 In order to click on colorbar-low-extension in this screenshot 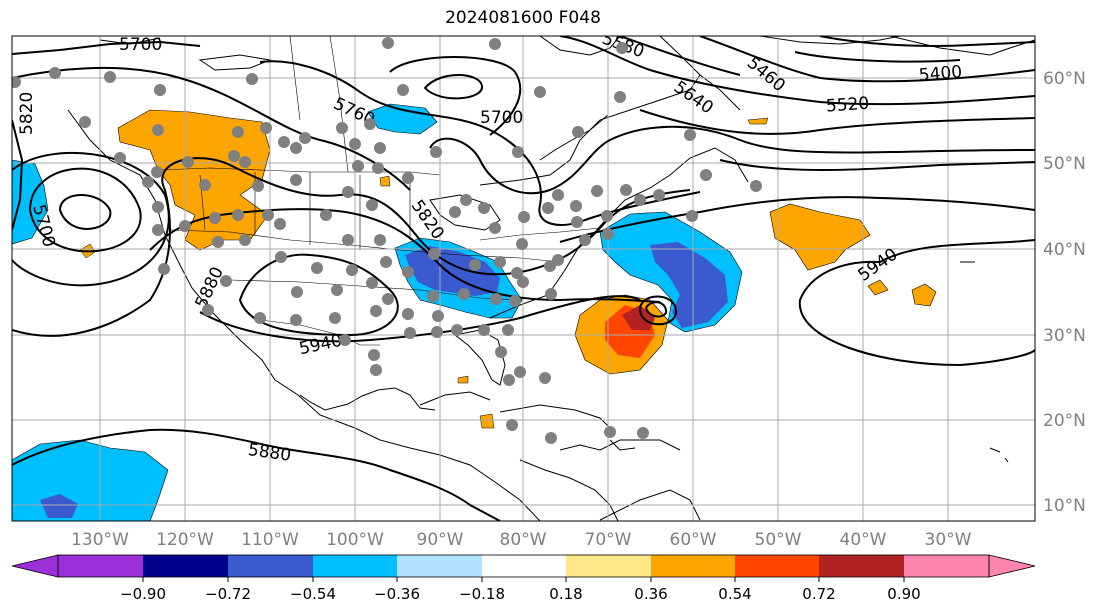, I will do `click(35, 566)`.